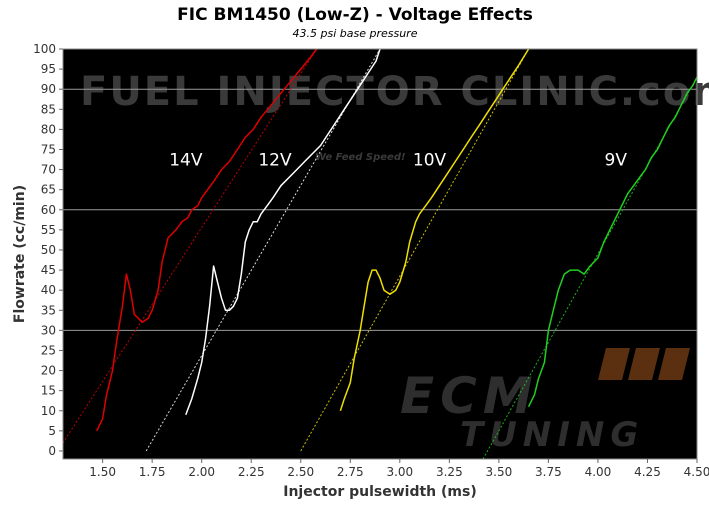 The height and width of the screenshot is (505, 709). Describe the element at coordinates (102, 472) in the screenshot. I see `x-tick-label: 1.50` at that location.